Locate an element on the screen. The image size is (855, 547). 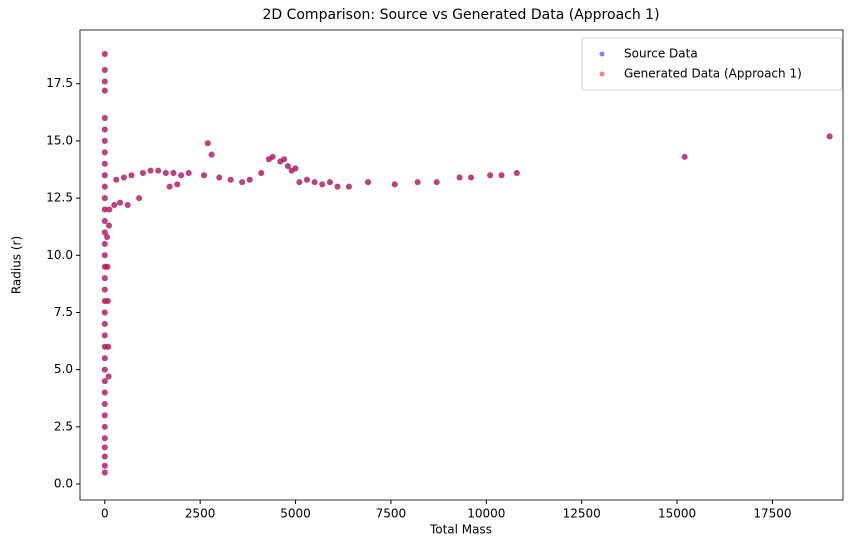
y-tick-label: 7.5 is located at coordinates (63, 312).